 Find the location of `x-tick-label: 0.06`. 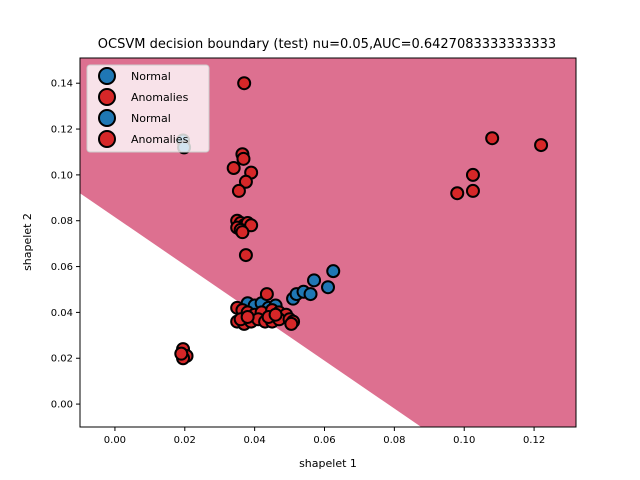

x-tick-label: 0.06 is located at coordinates (324, 440).